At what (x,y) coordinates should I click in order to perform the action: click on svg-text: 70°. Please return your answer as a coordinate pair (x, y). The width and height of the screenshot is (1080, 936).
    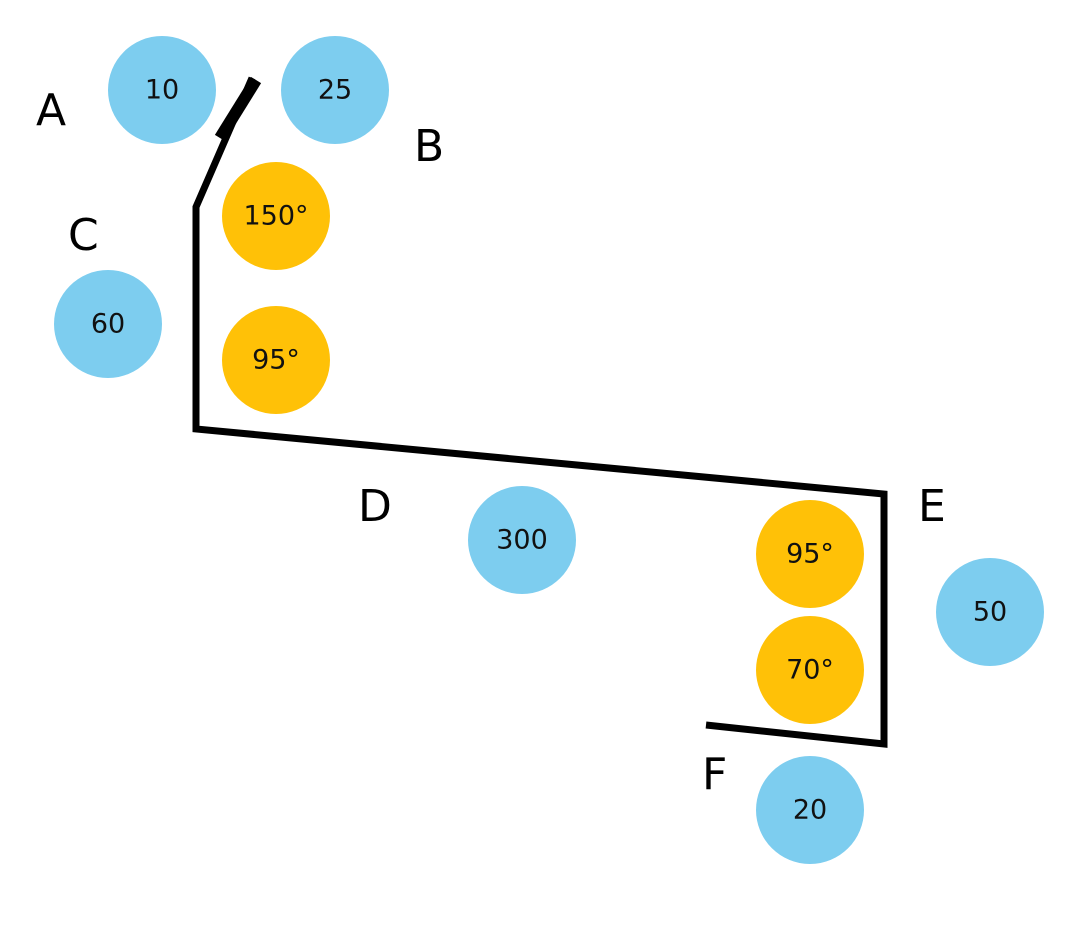
    Looking at the image, I should click on (810, 670).